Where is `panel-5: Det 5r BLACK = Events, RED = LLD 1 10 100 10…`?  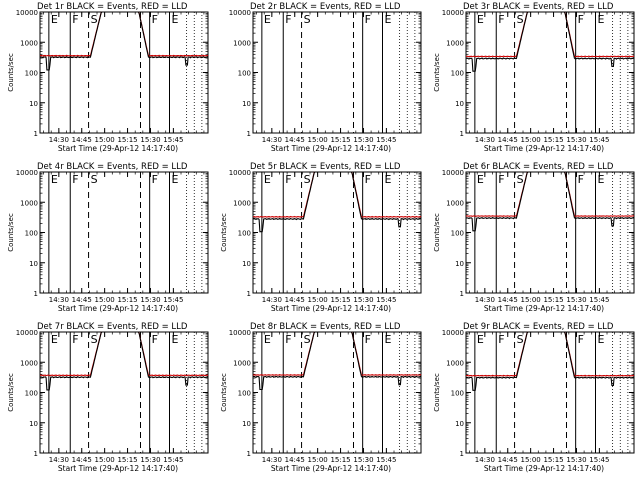 panel-5: Det 5r BLACK = Events, RED = LLD 1 10 100 10… is located at coordinates (321, 237).